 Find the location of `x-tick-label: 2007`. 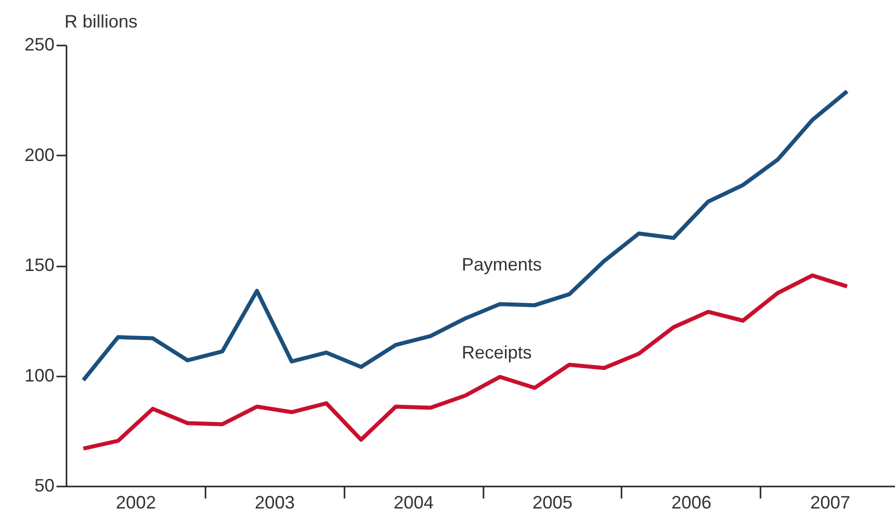

x-tick-label: 2007 is located at coordinates (830, 502).